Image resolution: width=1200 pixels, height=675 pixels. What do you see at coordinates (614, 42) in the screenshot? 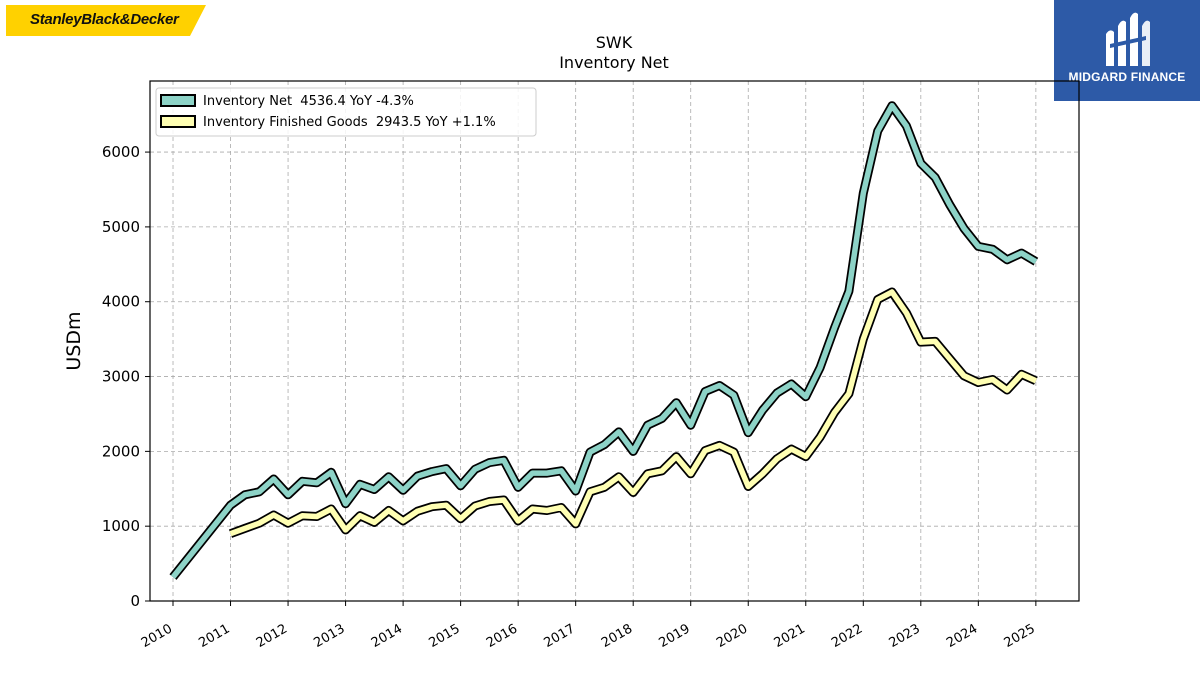
I see `chart-title: SWK` at bounding box center [614, 42].